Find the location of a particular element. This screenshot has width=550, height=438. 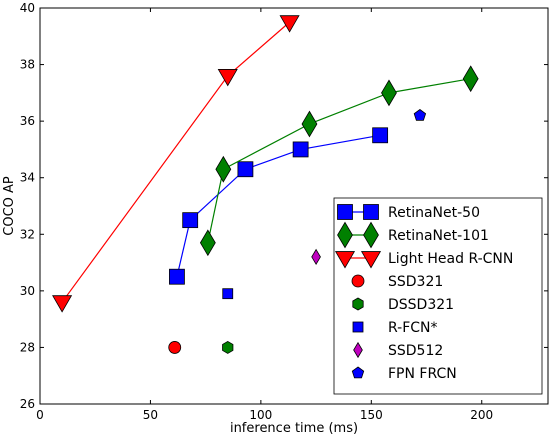

x-tick-label: 50 is located at coordinates (150, 415).